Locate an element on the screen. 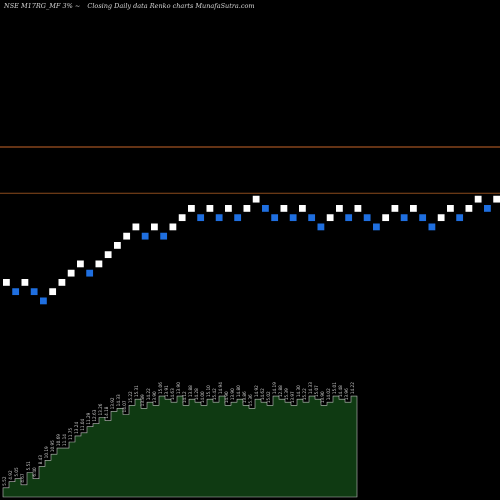 This screenshot has height=500, width=500. volume-label: 14.62 is located at coordinates (262, 394).